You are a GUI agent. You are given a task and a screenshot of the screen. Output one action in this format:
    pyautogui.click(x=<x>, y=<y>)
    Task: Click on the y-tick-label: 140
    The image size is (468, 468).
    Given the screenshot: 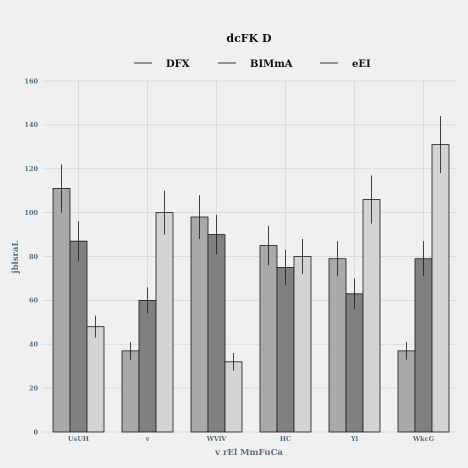 What is the action you would take?
    pyautogui.click(x=31, y=125)
    